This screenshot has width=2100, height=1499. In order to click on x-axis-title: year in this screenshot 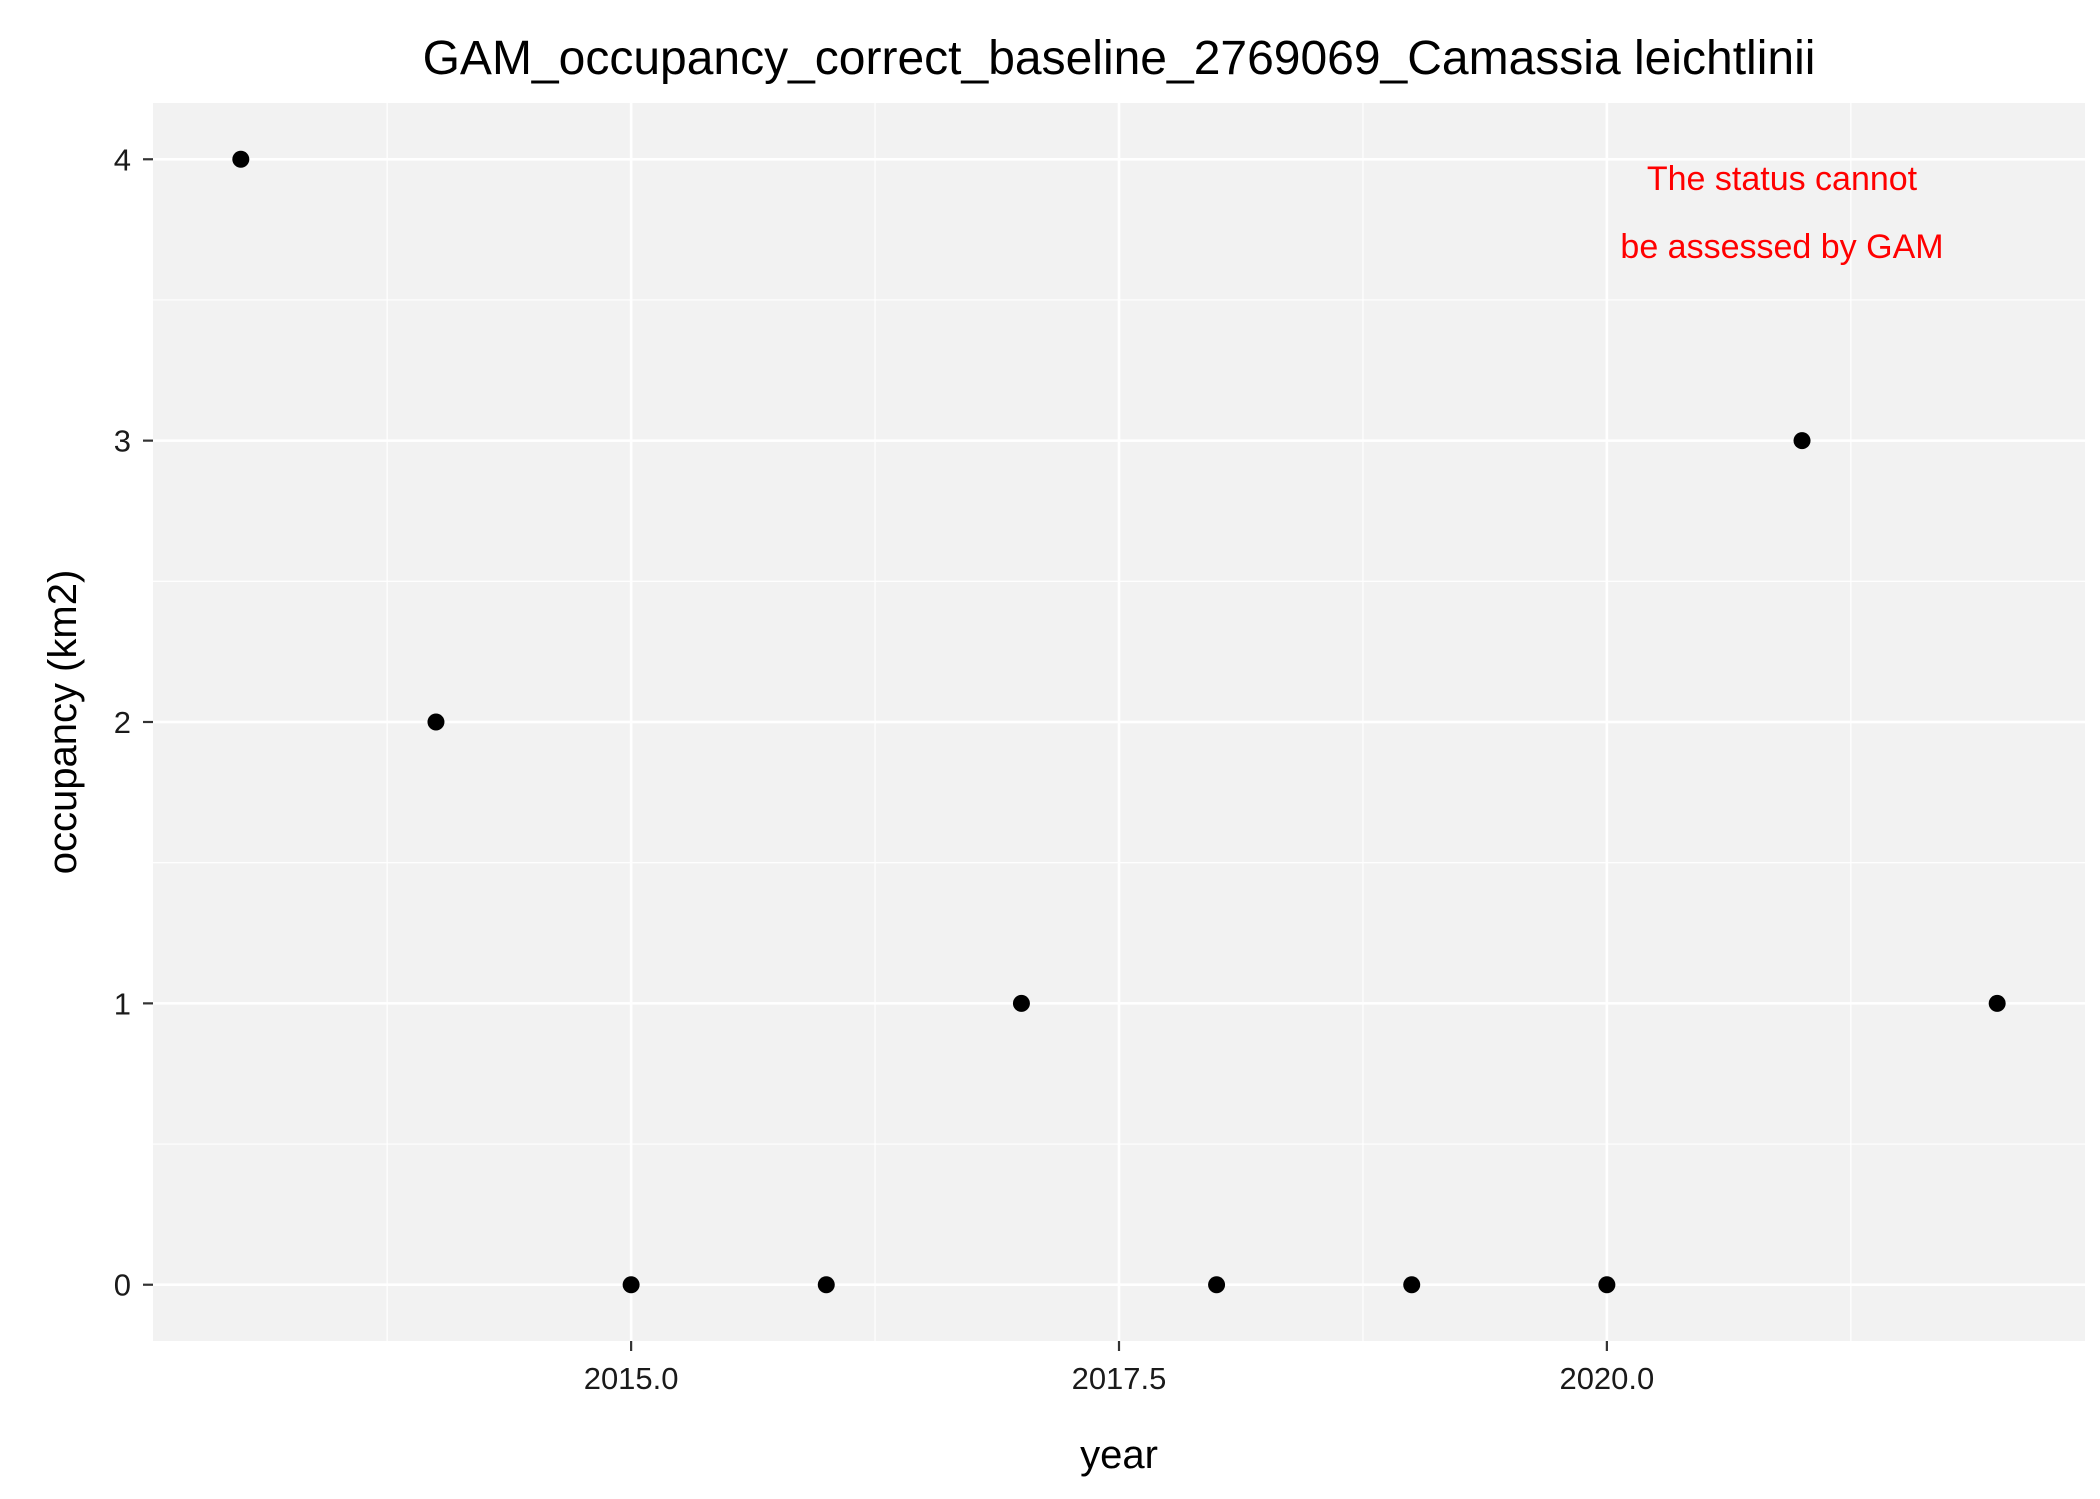, I will do `click(1119, 1455)`.